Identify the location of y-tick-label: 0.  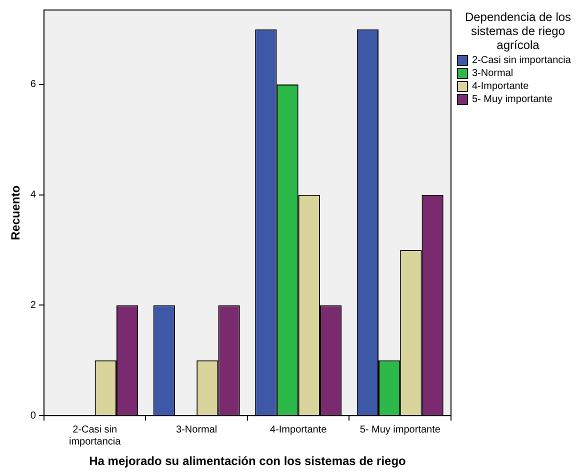
(33, 416).